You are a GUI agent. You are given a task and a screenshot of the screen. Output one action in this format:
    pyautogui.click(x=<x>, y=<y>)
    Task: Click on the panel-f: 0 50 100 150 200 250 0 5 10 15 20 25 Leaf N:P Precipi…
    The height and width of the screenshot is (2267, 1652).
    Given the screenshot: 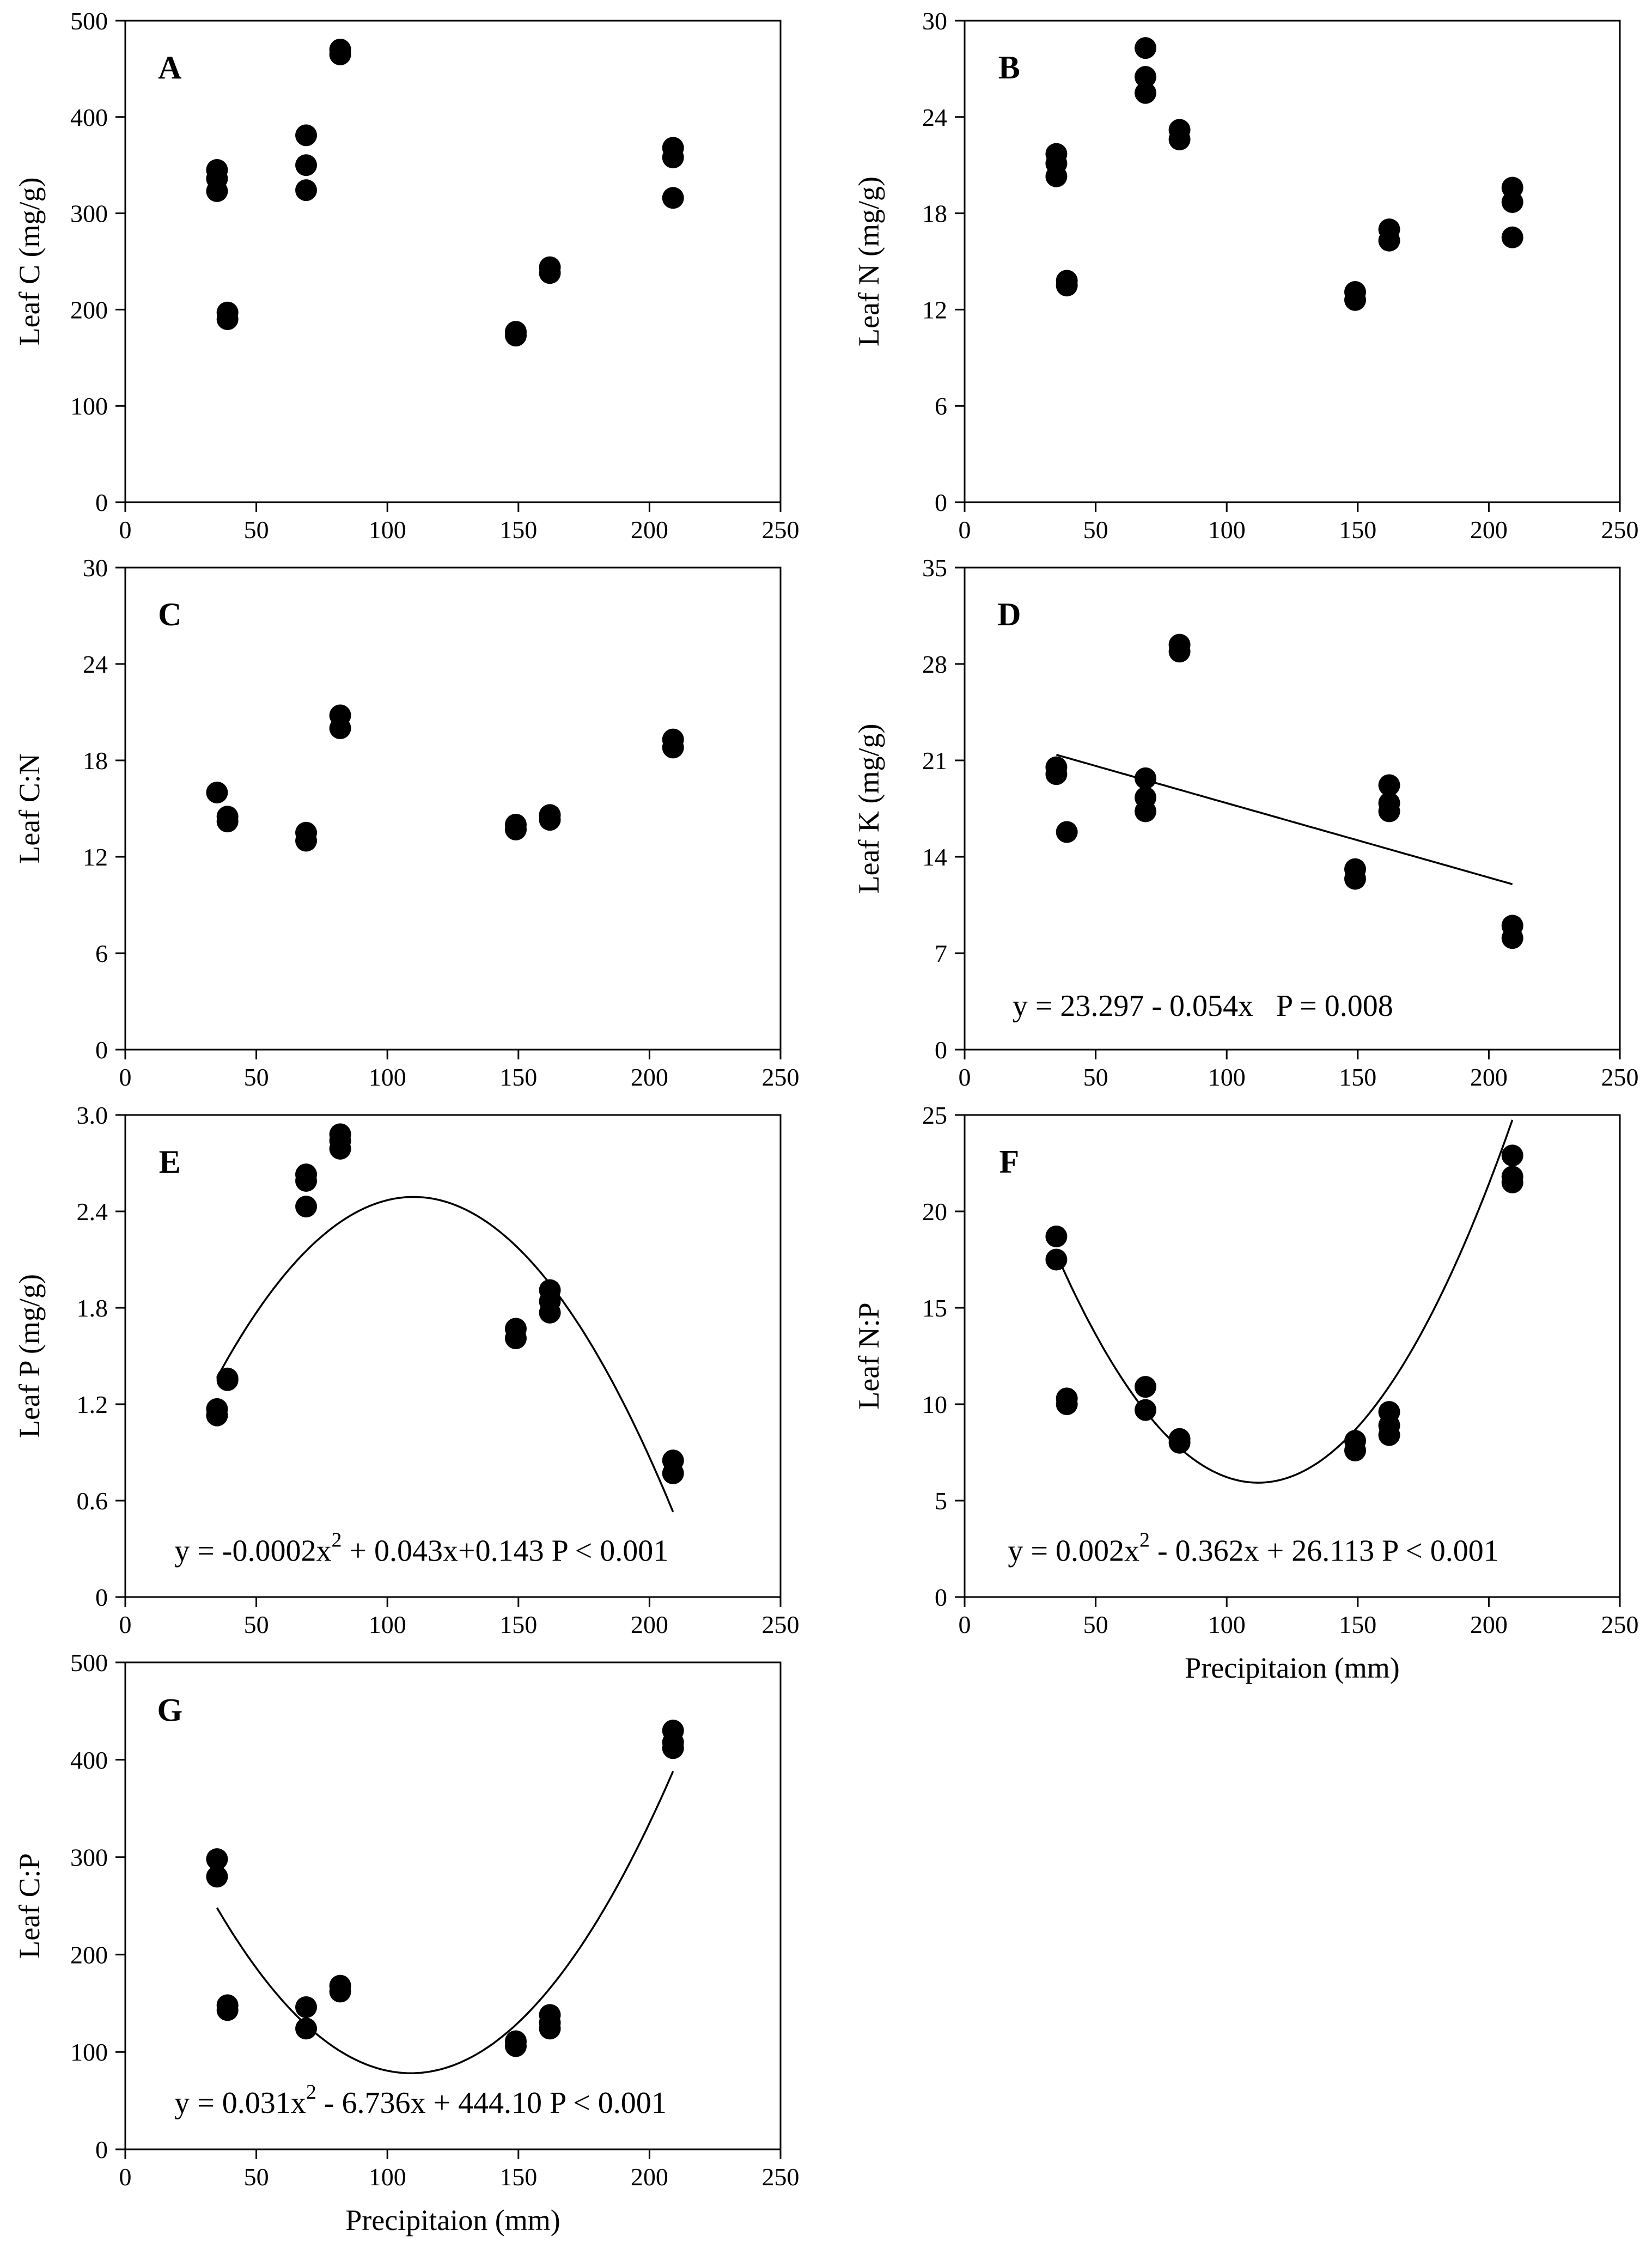 What is the action you would take?
    pyautogui.click(x=1245, y=1392)
    